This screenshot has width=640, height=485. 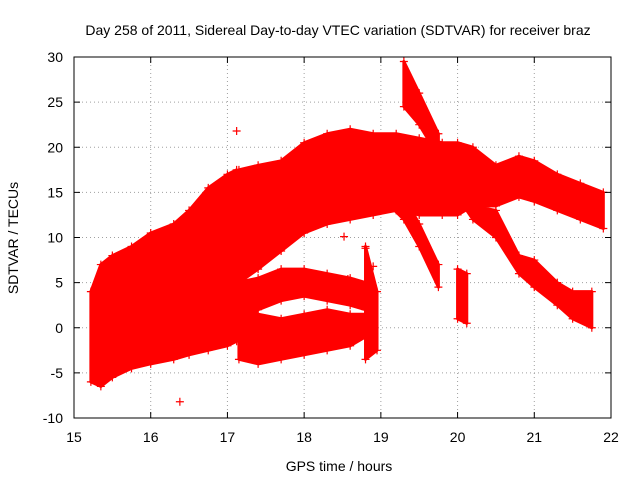 I want to click on data-point-1-9-min, so click(x=442, y=214).